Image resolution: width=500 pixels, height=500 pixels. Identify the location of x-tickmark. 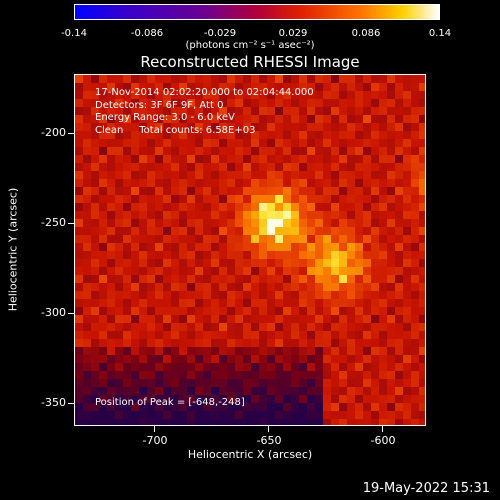
(268, 429).